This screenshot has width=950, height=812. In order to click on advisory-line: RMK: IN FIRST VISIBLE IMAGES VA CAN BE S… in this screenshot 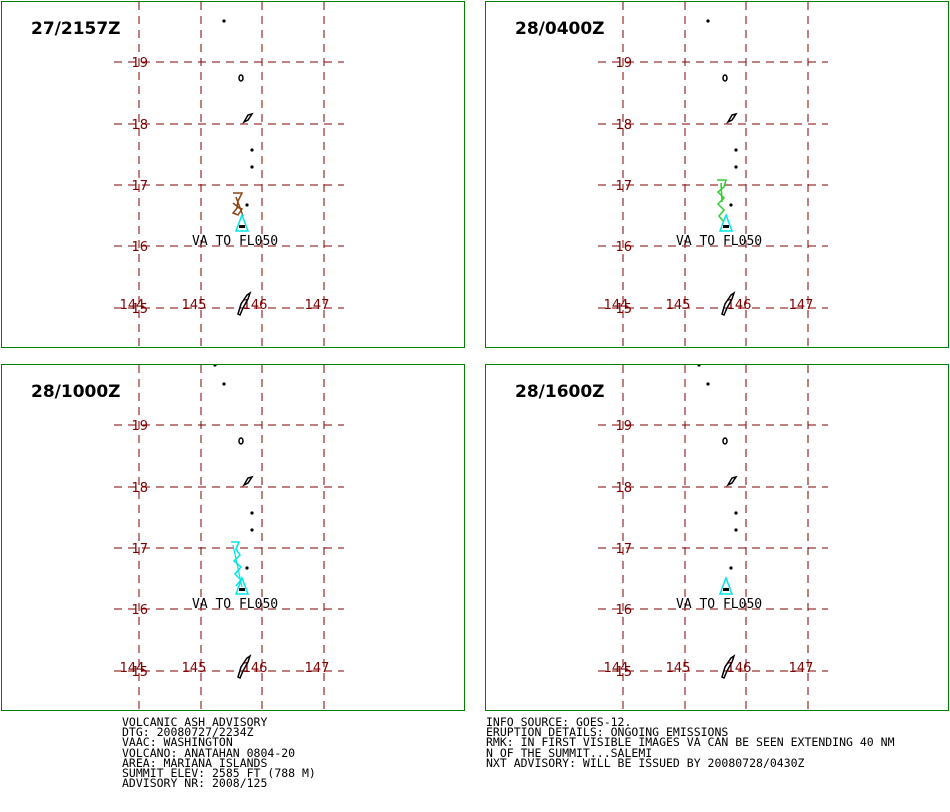, I will do `click(690, 742)`.